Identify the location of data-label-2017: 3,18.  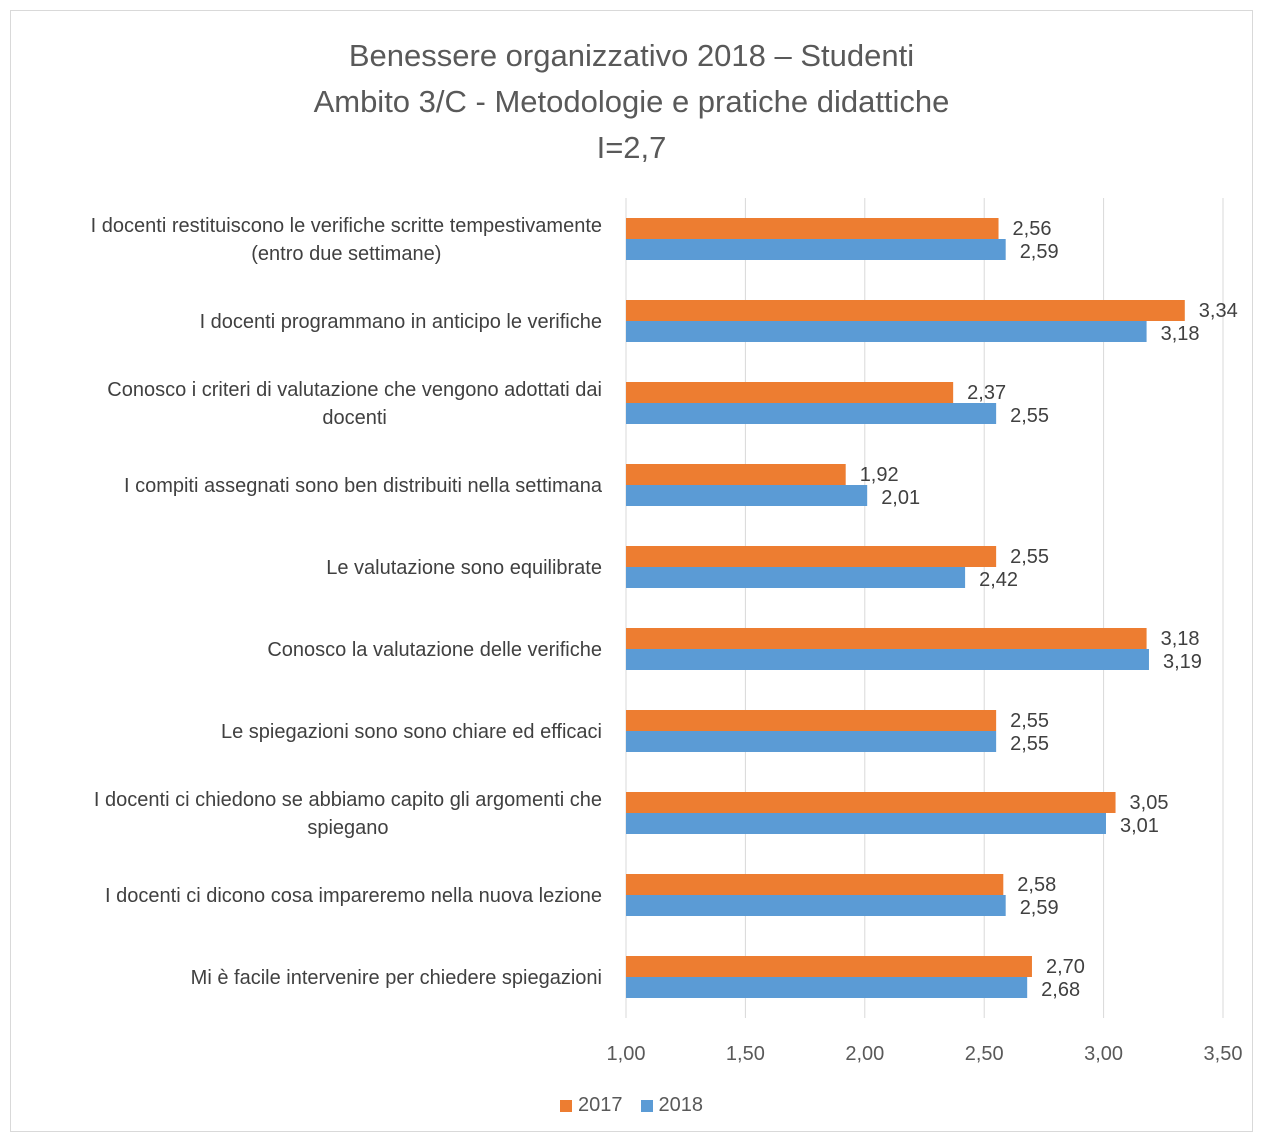
(1180, 639).